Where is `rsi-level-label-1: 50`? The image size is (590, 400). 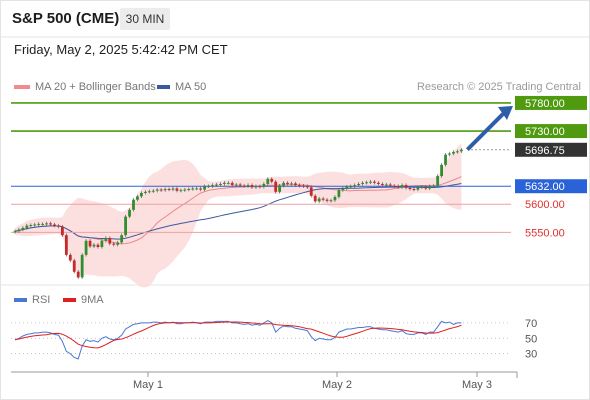
rsi-level-label-1: 50 is located at coordinates (531, 339).